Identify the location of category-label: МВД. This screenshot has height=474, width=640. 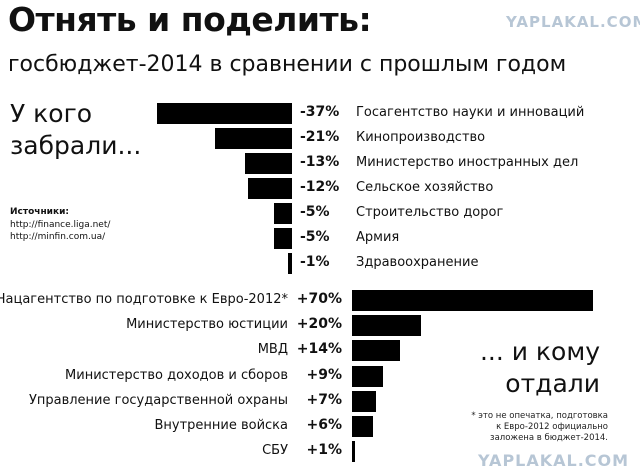
(272, 350).